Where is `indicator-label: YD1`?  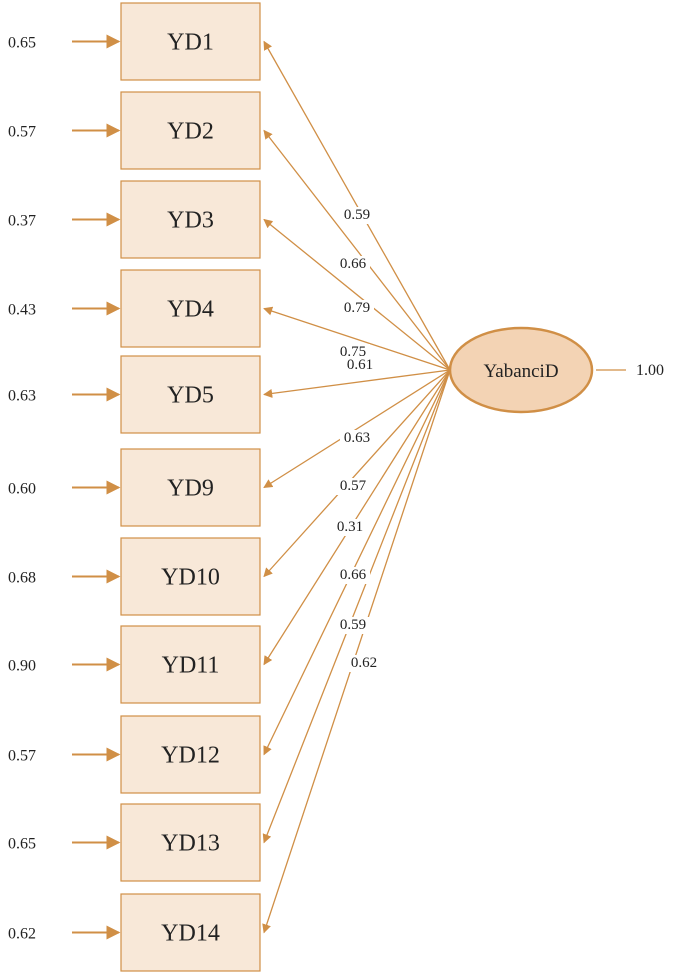
indicator-label: YD1 is located at coordinates (190, 43).